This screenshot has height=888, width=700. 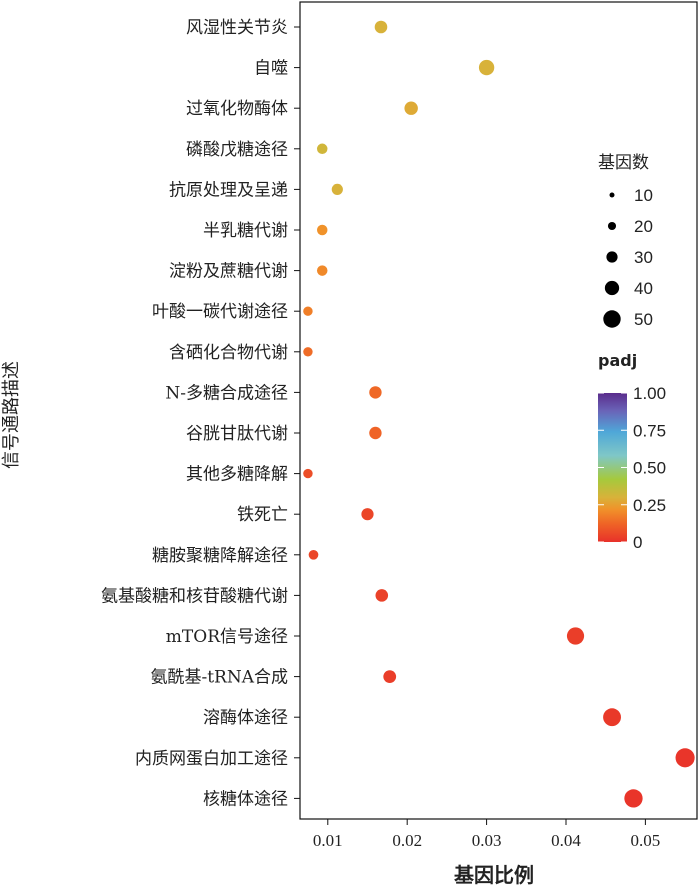 I want to click on y-tick-label: 叶酸一碳代谢途径, so click(x=220, y=312).